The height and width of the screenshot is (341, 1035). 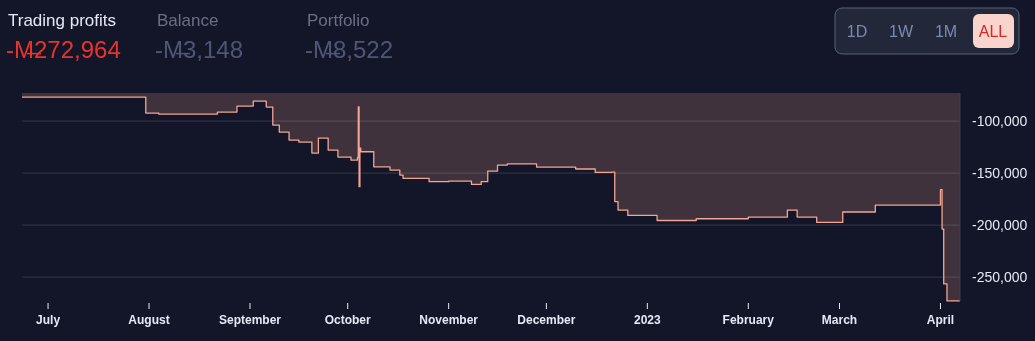 I want to click on x-tick-label: August, so click(x=149, y=320).